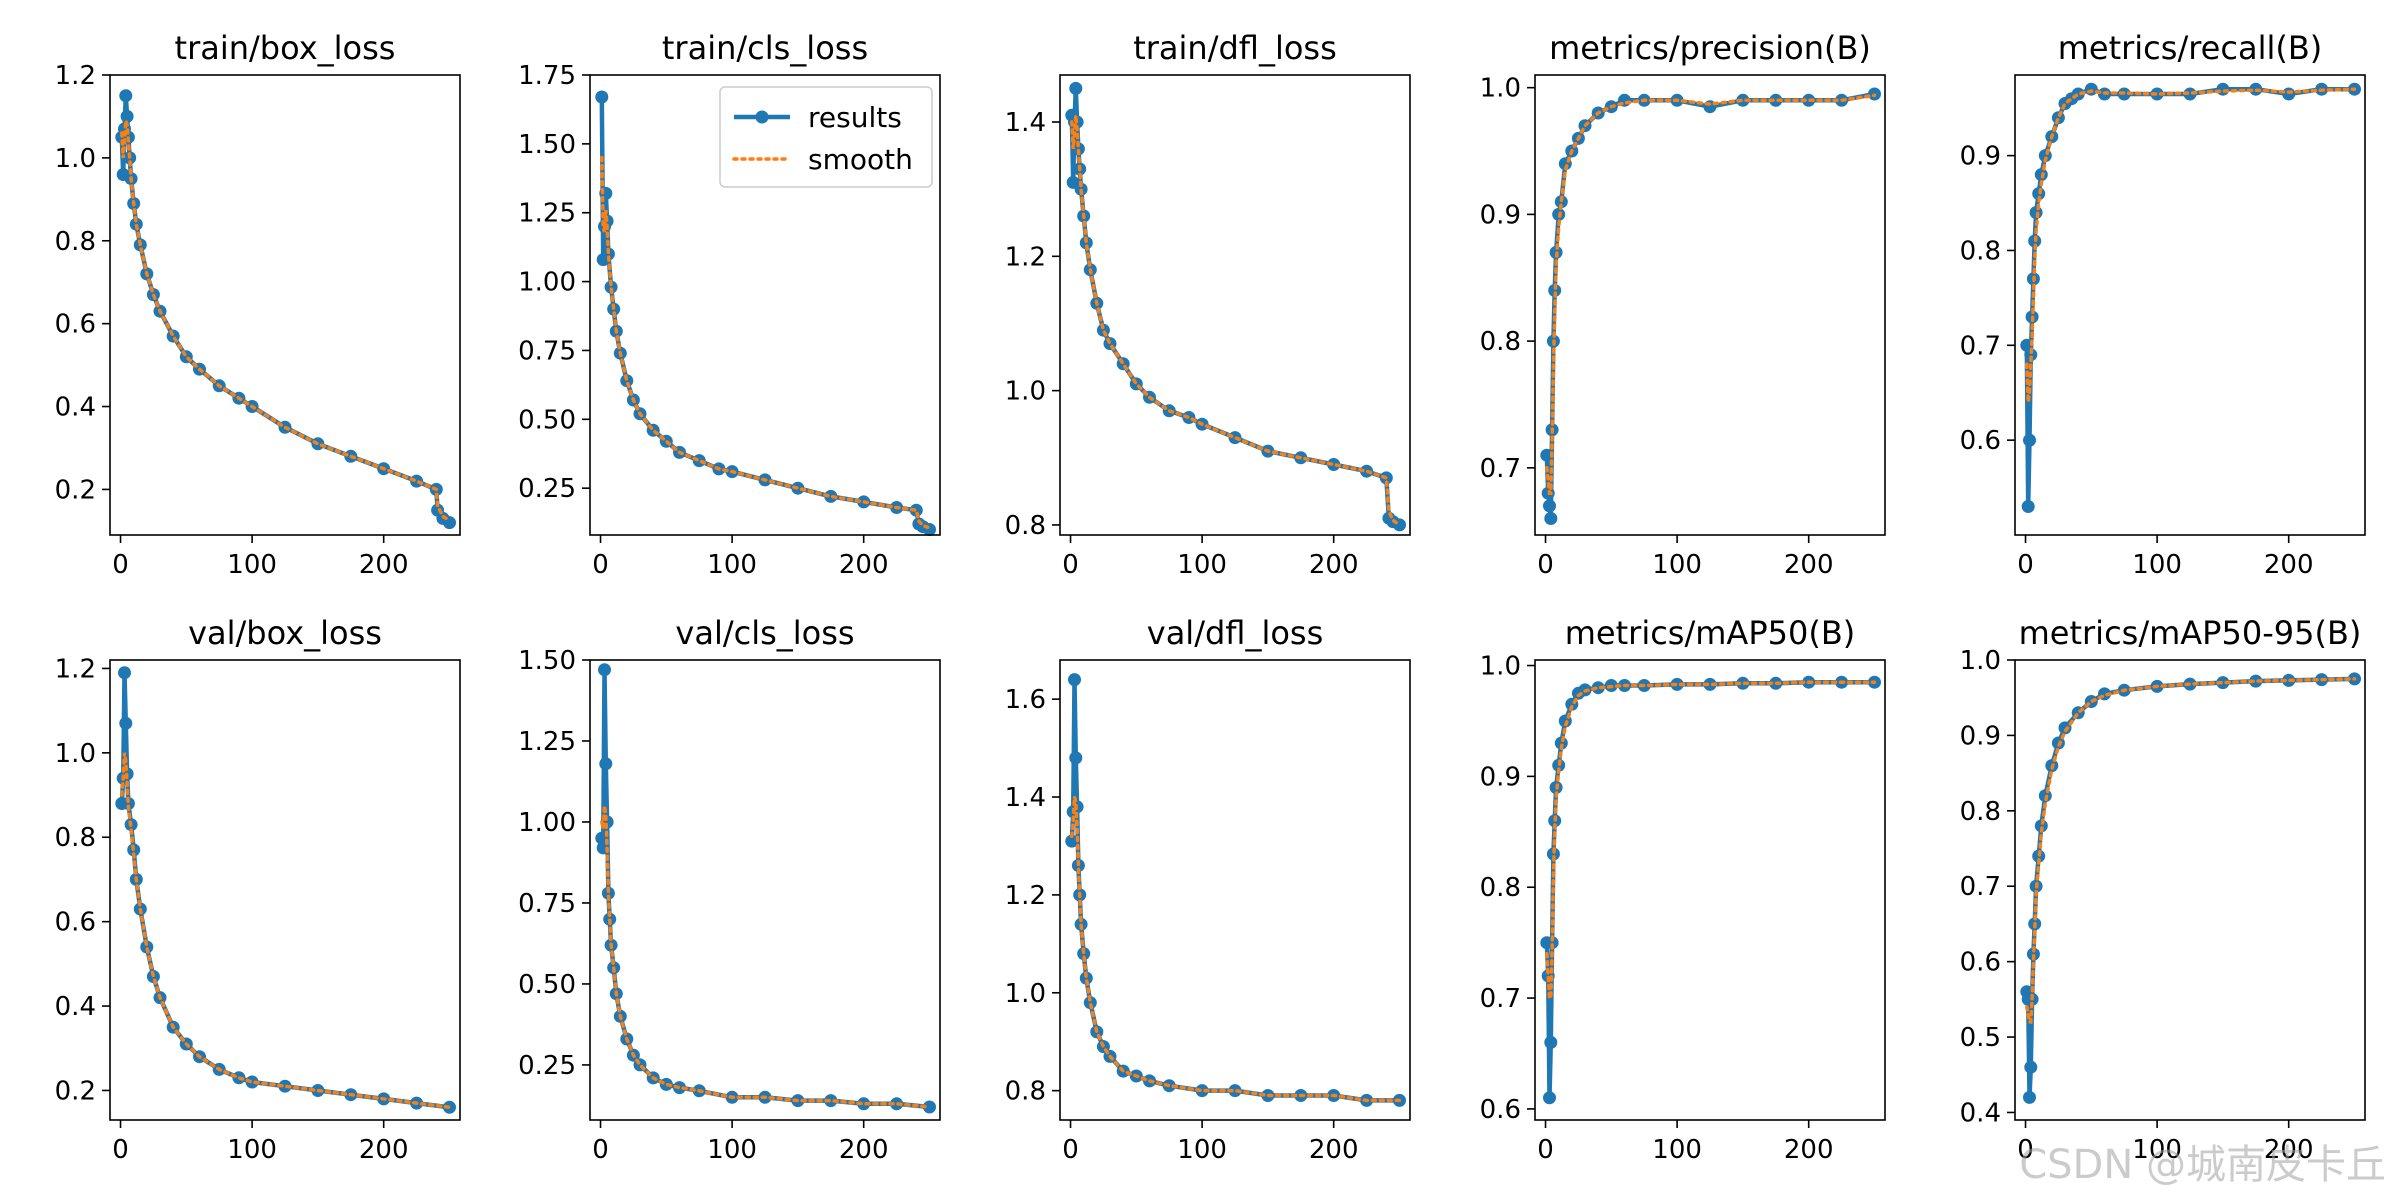 The width and height of the screenshot is (2400, 1200). I want to click on chart-title: val/cls_loss, so click(764, 633).